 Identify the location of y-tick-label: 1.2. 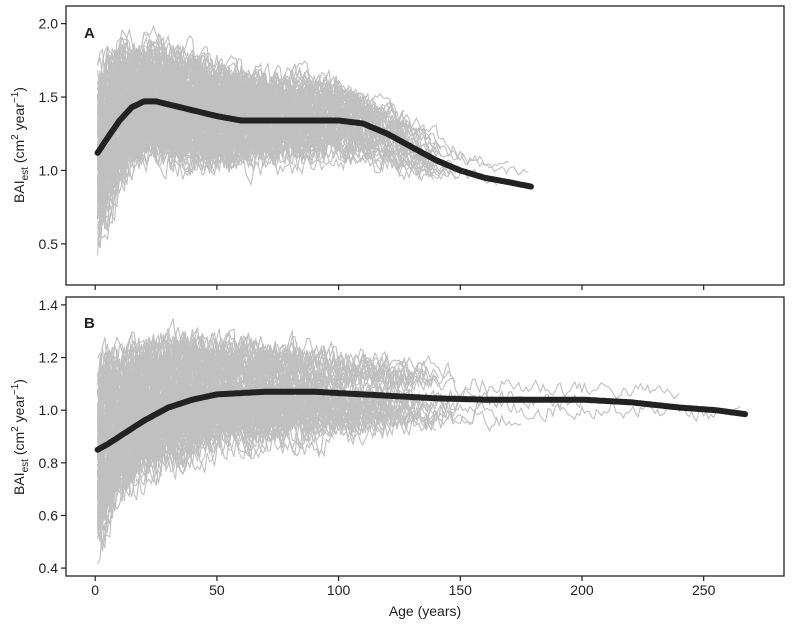
(49, 358).